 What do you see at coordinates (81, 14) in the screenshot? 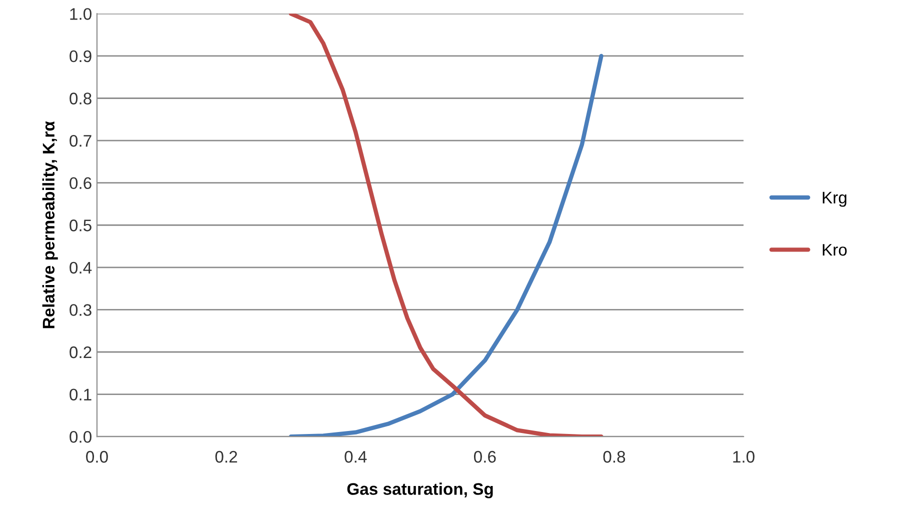
I see `y-tick-label: 1.0` at bounding box center [81, 14].